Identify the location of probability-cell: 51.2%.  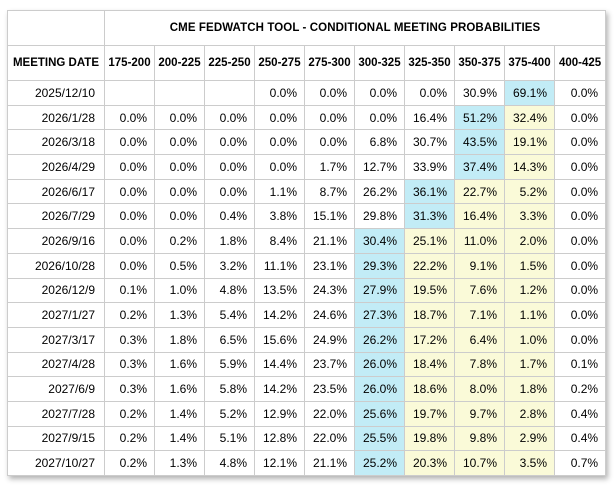
(479, 117).